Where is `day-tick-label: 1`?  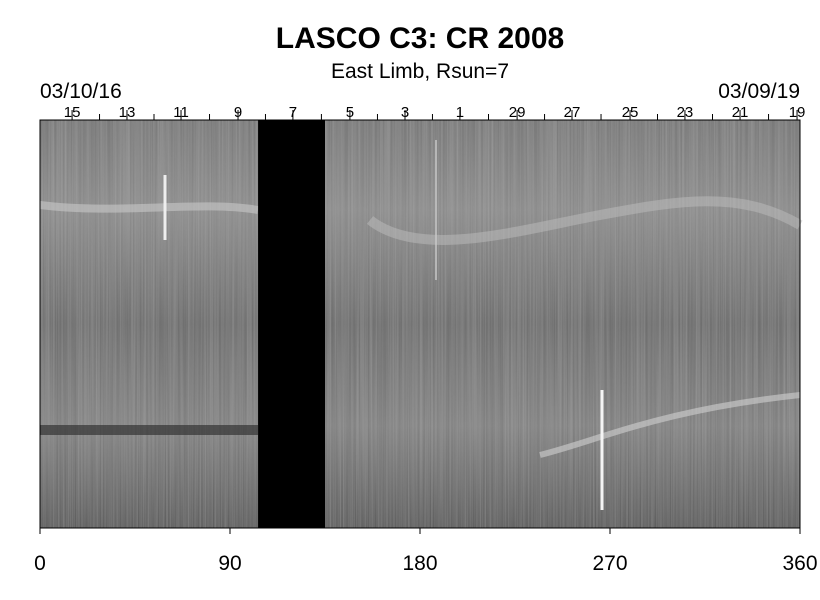 day-tick-label: 1 is located at coordinates (460, 112).